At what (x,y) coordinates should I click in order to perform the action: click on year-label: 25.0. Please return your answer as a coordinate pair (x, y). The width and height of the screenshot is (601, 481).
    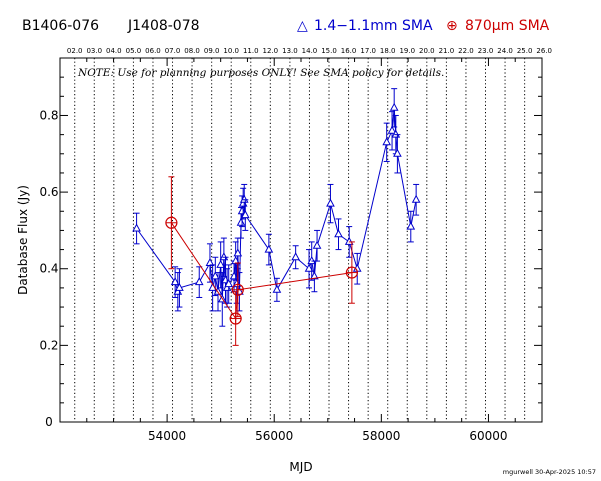
    Looking at the image, I should click on (525, 51).